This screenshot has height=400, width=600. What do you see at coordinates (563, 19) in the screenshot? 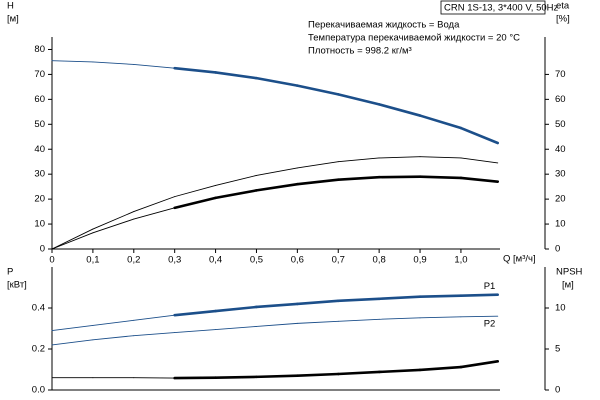
I see `y2-unit: [%]` at bounding box center [563, 19].